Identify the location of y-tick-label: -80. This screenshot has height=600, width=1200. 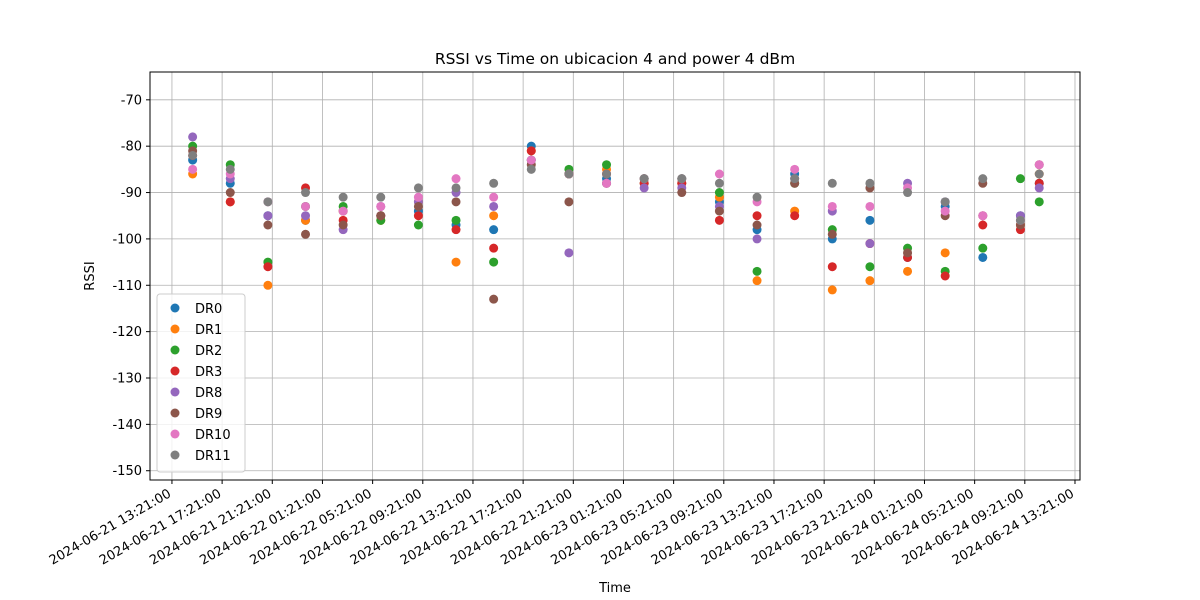
(131, 147).